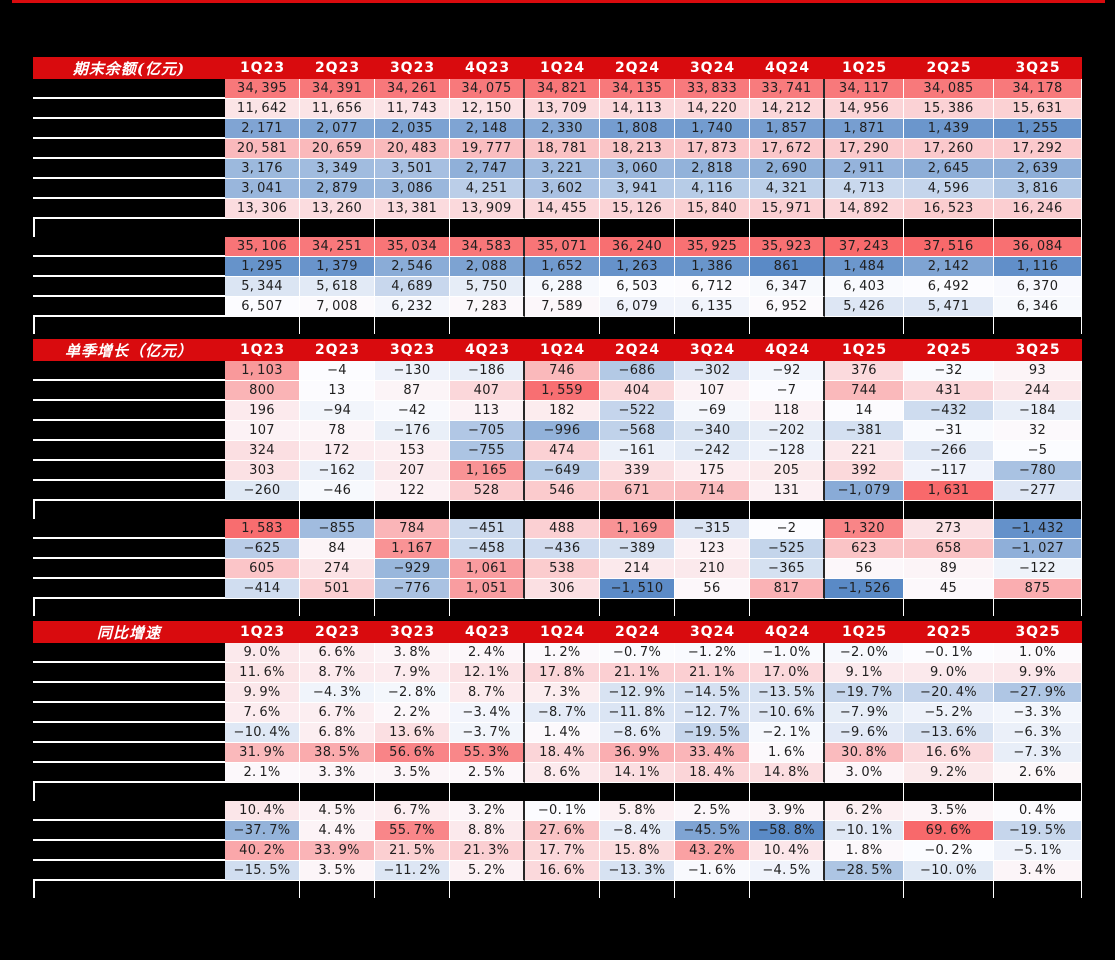 The height and width of the screenshot is (960, 1115). I want to click on value-cell: 20, 581, so click(262, 149).